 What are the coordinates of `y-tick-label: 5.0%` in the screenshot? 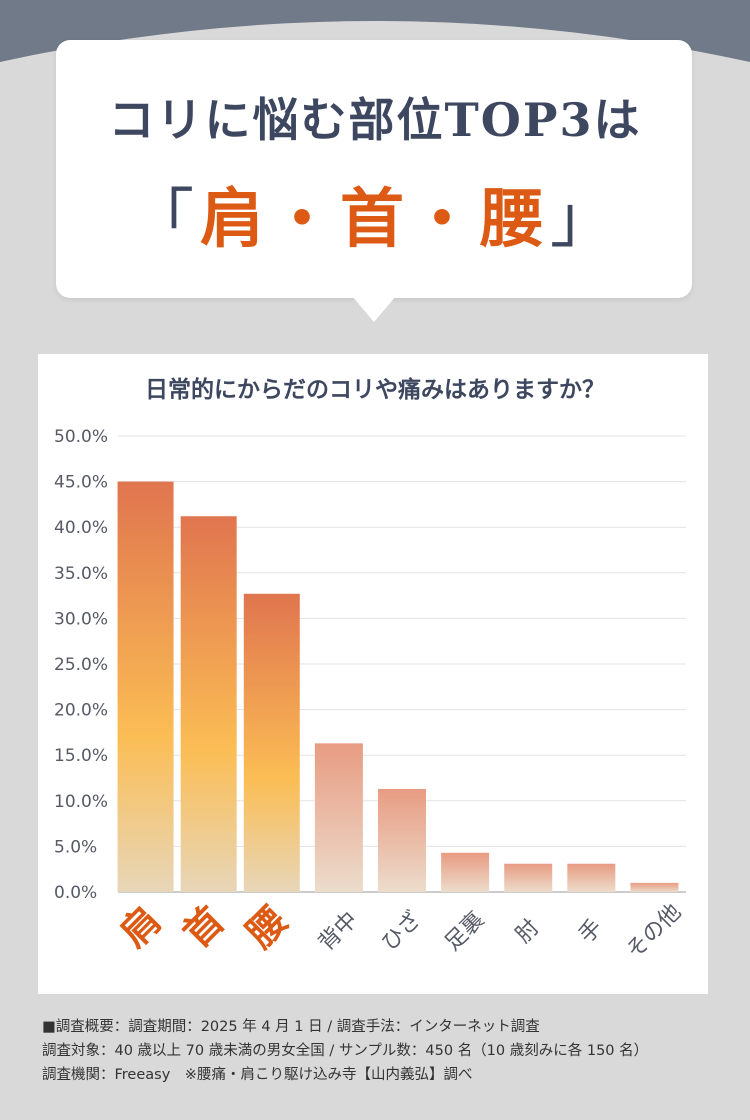 It's located at (75, 847).